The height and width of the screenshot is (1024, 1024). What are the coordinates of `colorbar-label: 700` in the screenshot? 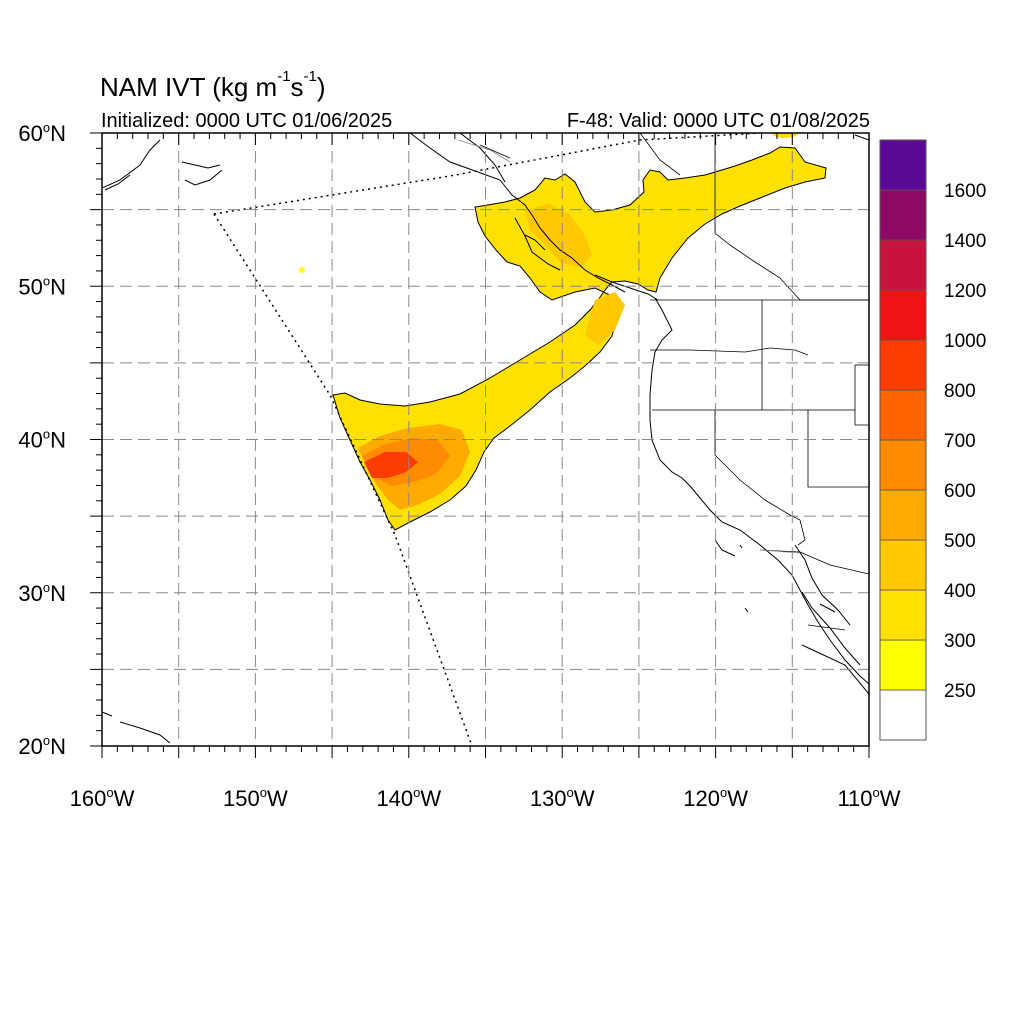 It's located at (960, 441).